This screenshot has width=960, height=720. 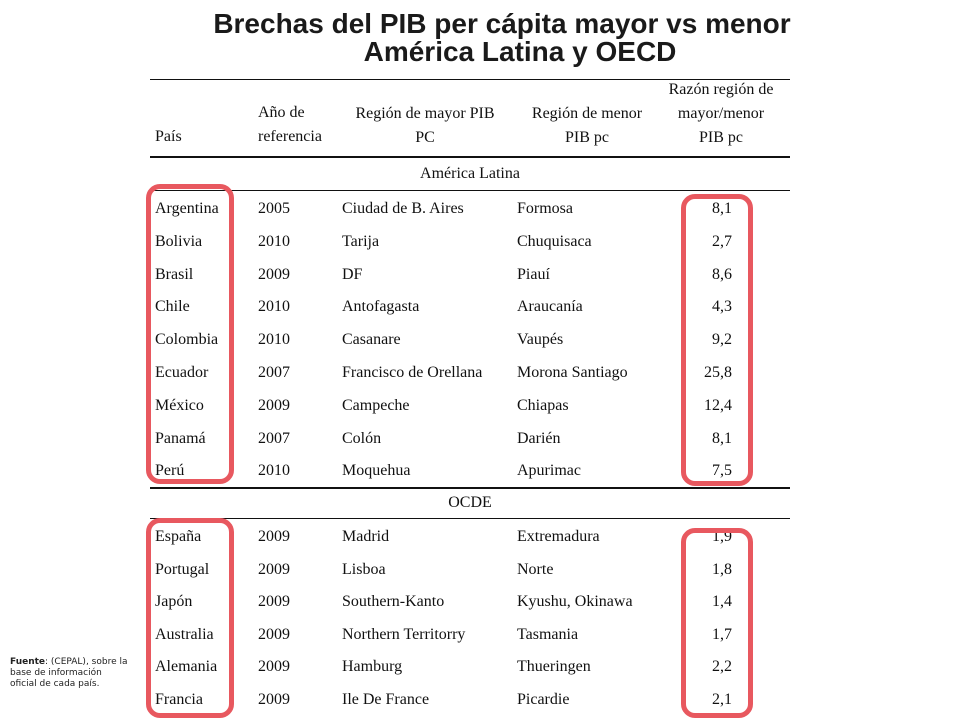 What do you see at coordinates (376, 405) in the screenshot?
I see `cell-mayor: Campeche` at bounding box center [376, 405].